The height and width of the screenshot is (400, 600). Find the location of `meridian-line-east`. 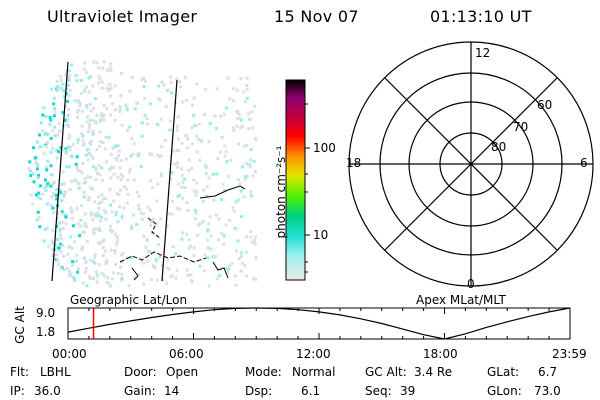

meridian-line-east is located at coordinates (169, 180).